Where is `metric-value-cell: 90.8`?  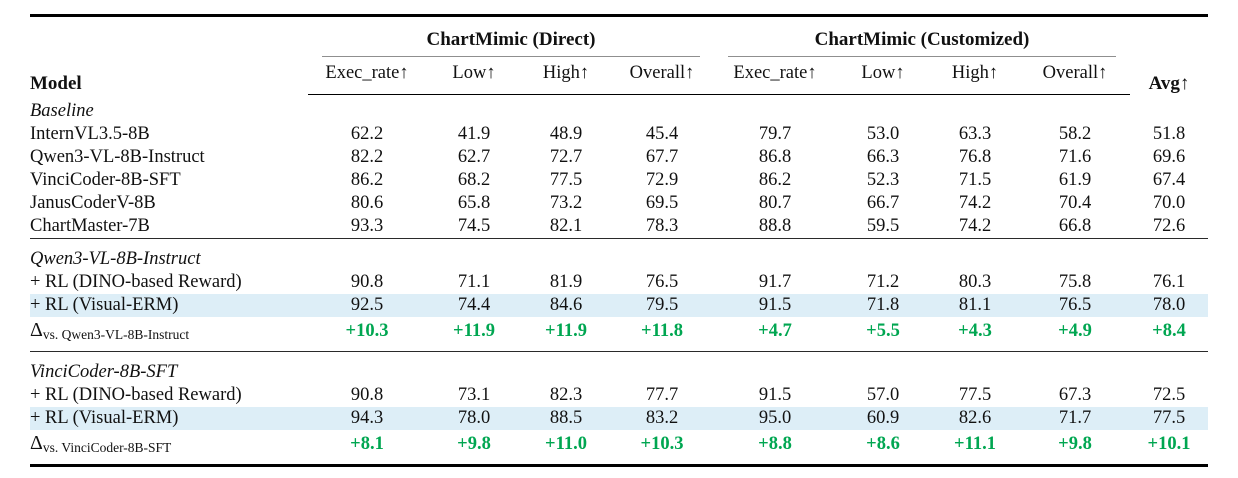
metric-value-cell: 90.8 is located at coordinates (367, 395).